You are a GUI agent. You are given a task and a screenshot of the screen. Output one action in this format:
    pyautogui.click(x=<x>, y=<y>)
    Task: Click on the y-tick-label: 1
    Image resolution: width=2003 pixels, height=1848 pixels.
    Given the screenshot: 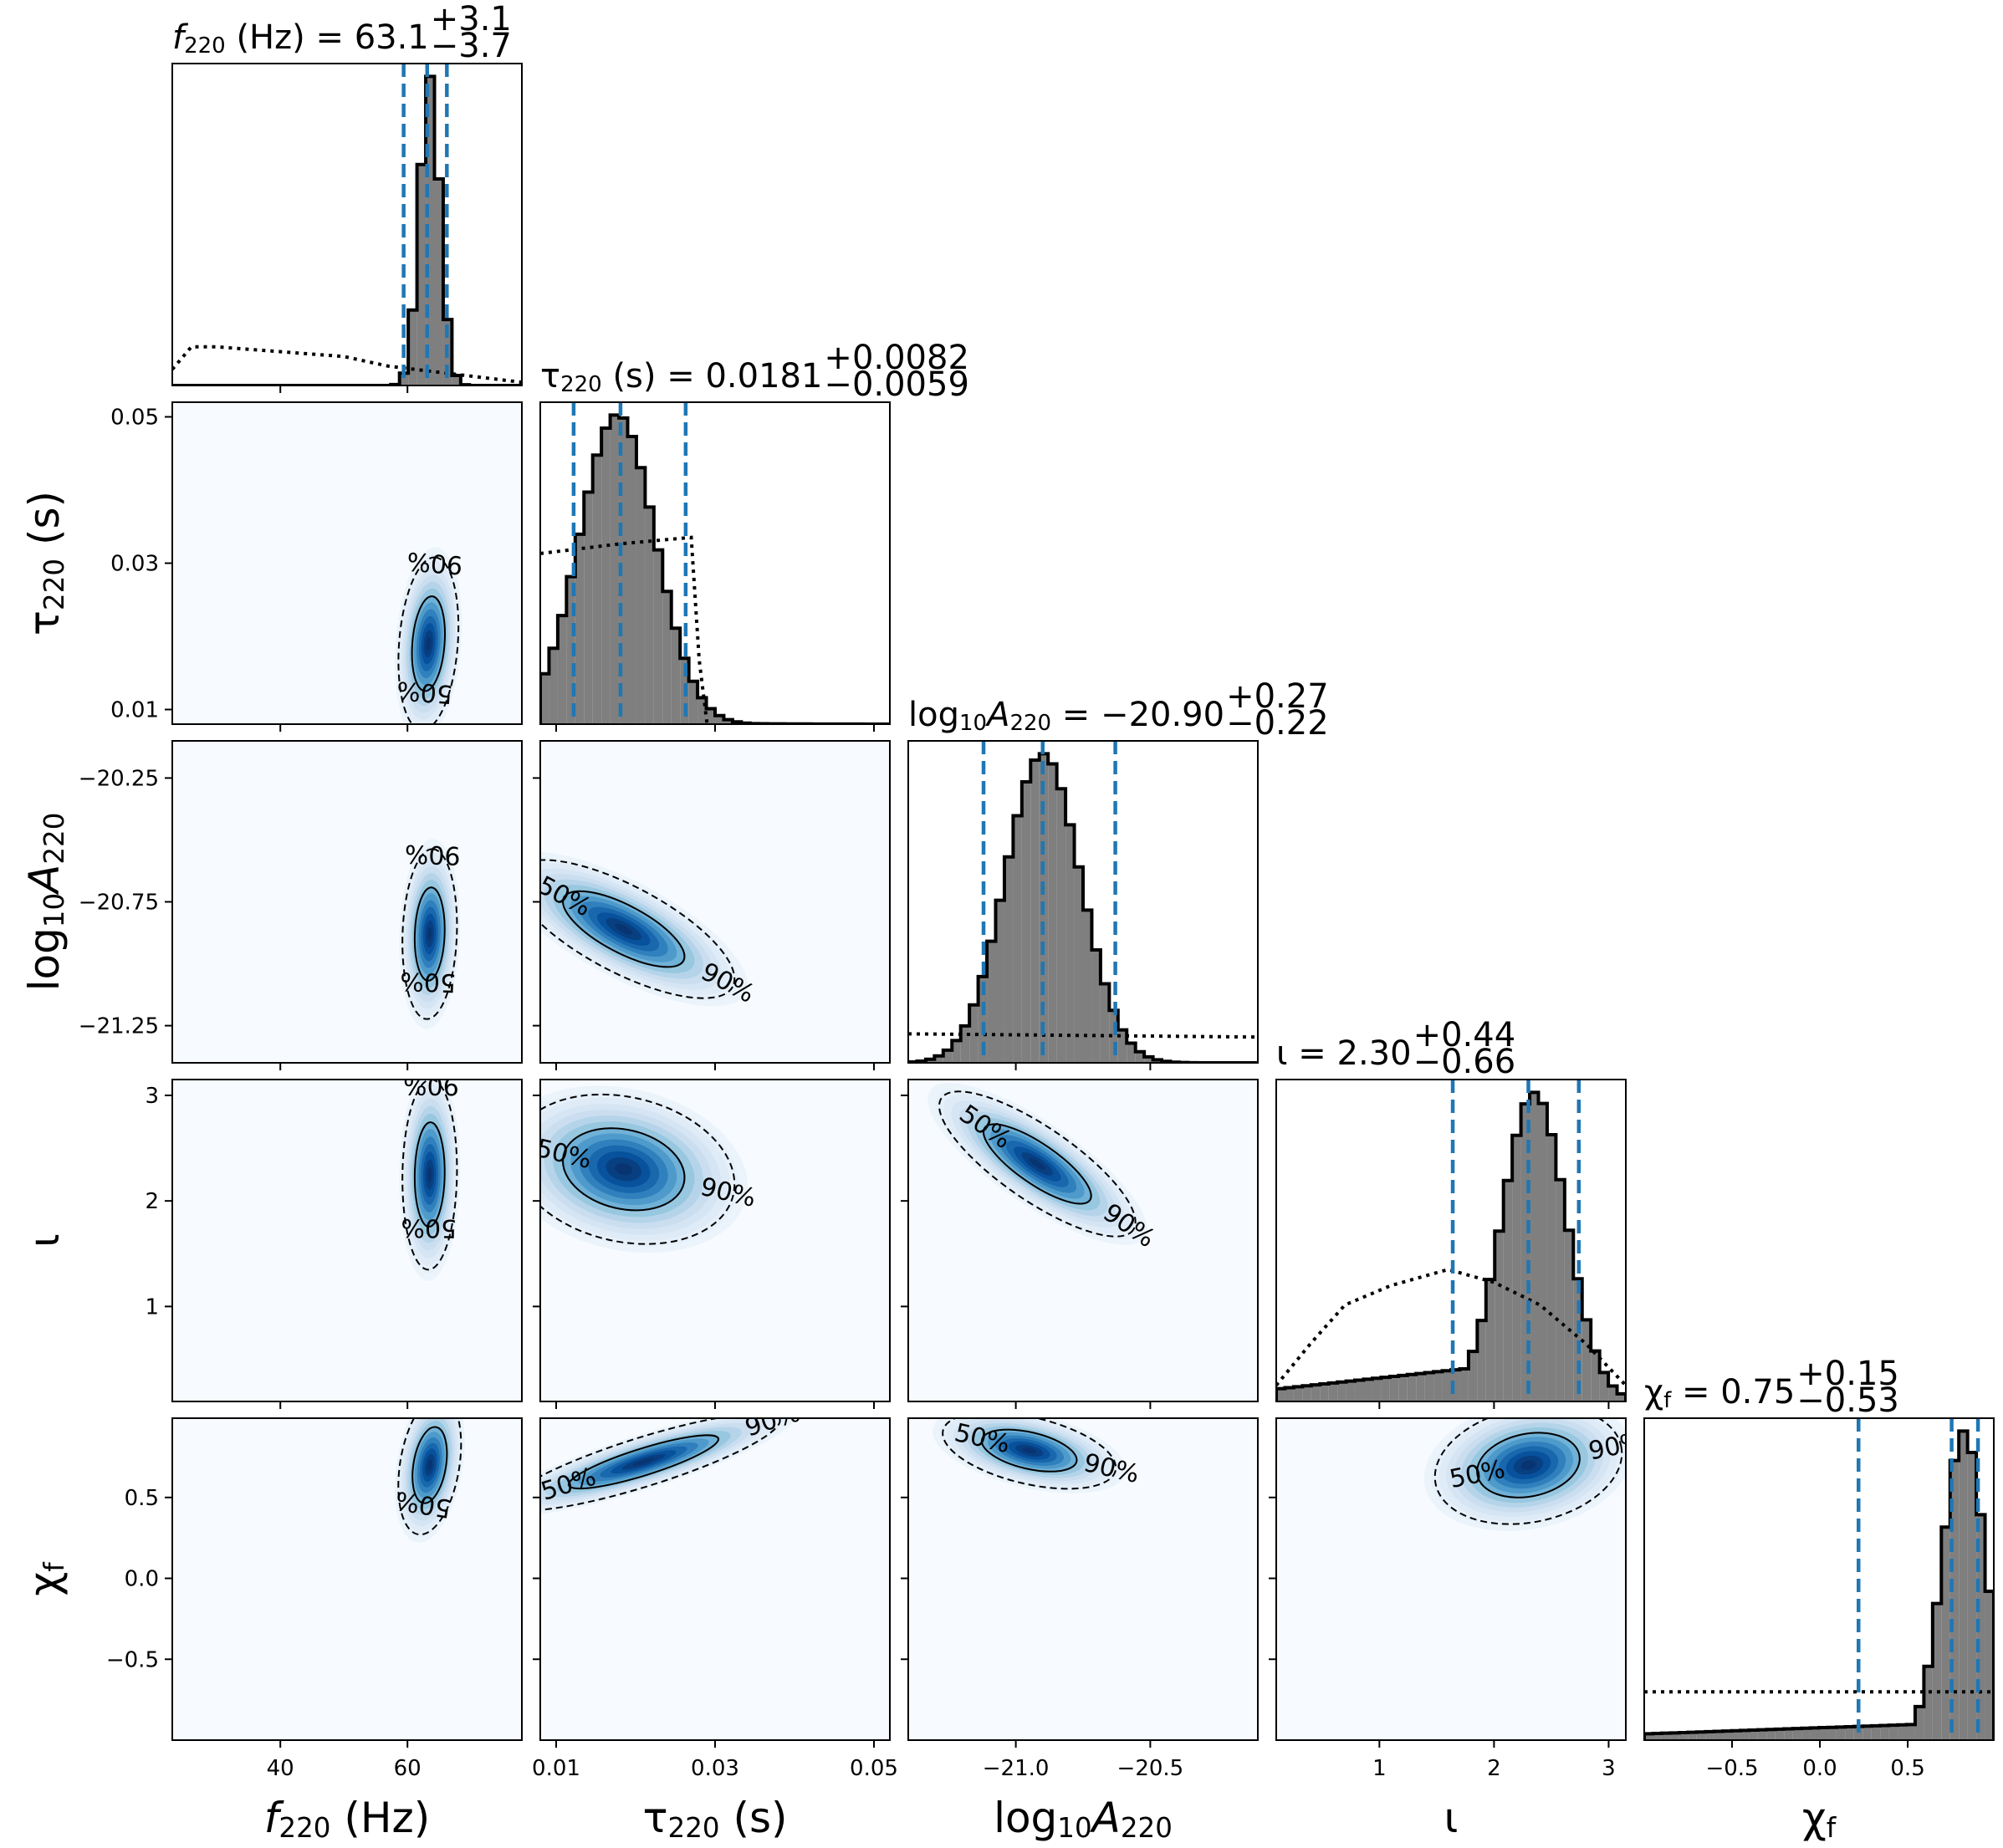 What is the action you would take?
    pyautogui.click(x=152, y=1307)
    